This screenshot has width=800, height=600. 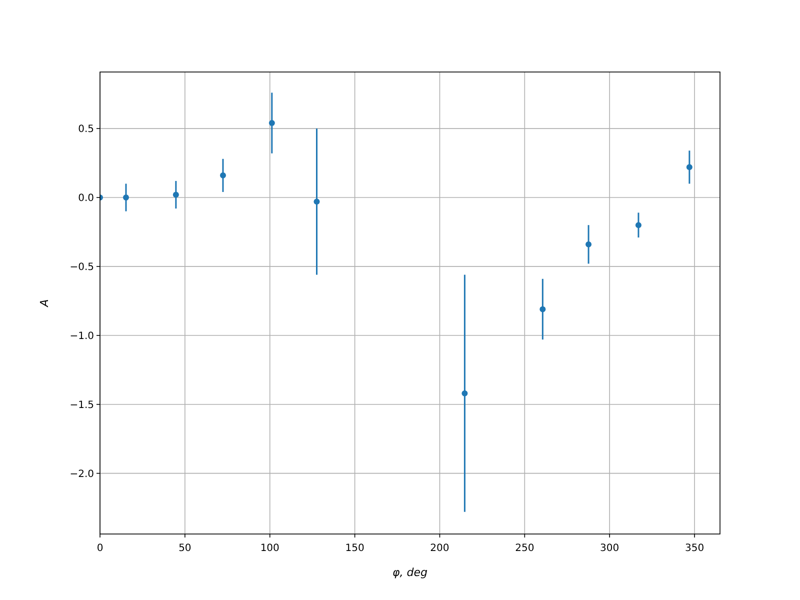 What do you see at coordinates (82, 474) in the screenshot?
I see `y-tick-label: −2.0` at bounding box center [82, 474].